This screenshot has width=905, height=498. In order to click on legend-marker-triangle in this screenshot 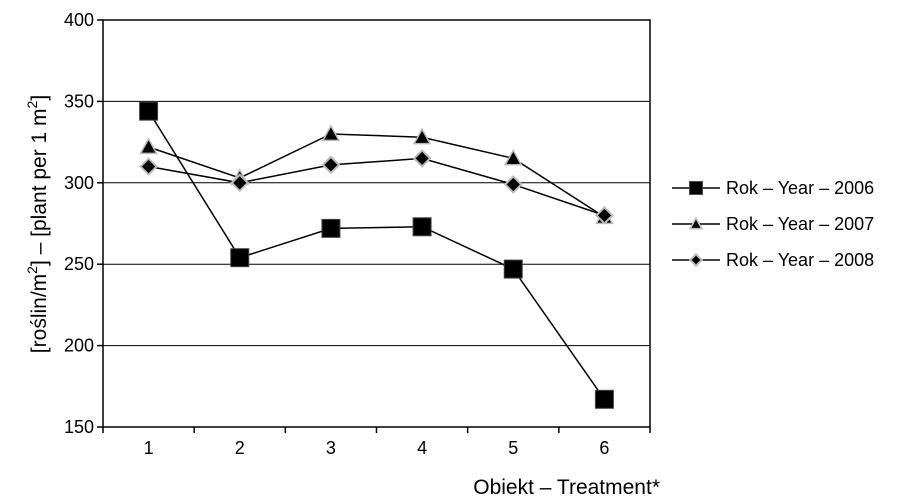, I will do `click(696, 223)`.